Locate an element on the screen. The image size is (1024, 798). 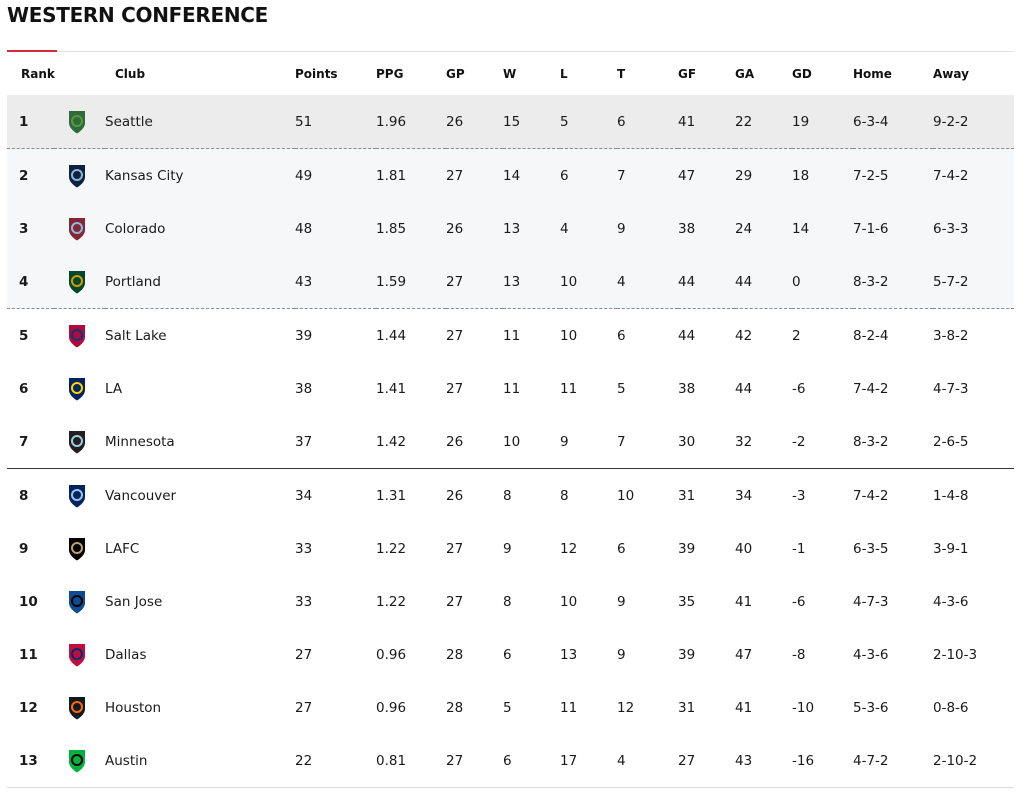
cell-gd: 18 is located at coordinates (822, 175).